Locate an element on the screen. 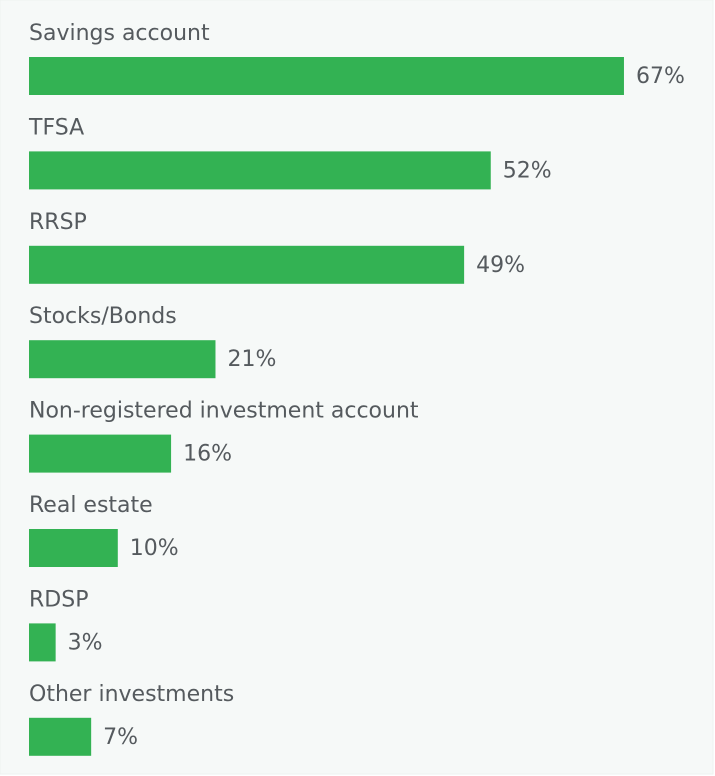  category-label: TFSA is located at coordinates (56, 127).